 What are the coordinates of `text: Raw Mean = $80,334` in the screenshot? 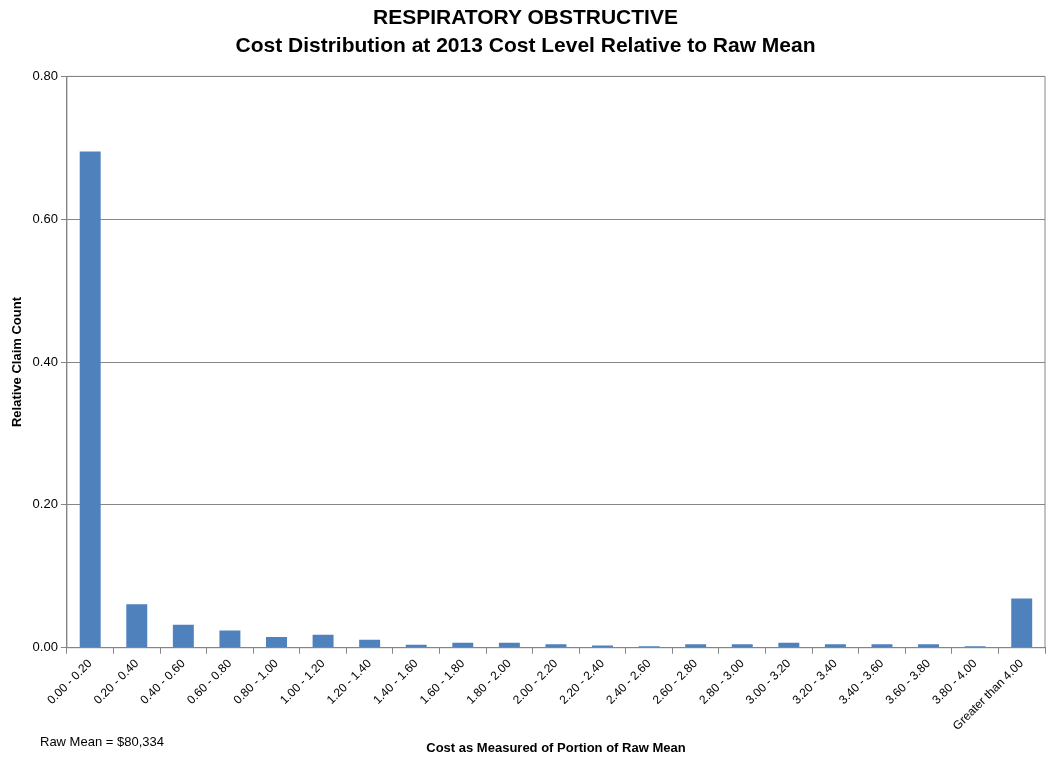 It's located at (102, 741).